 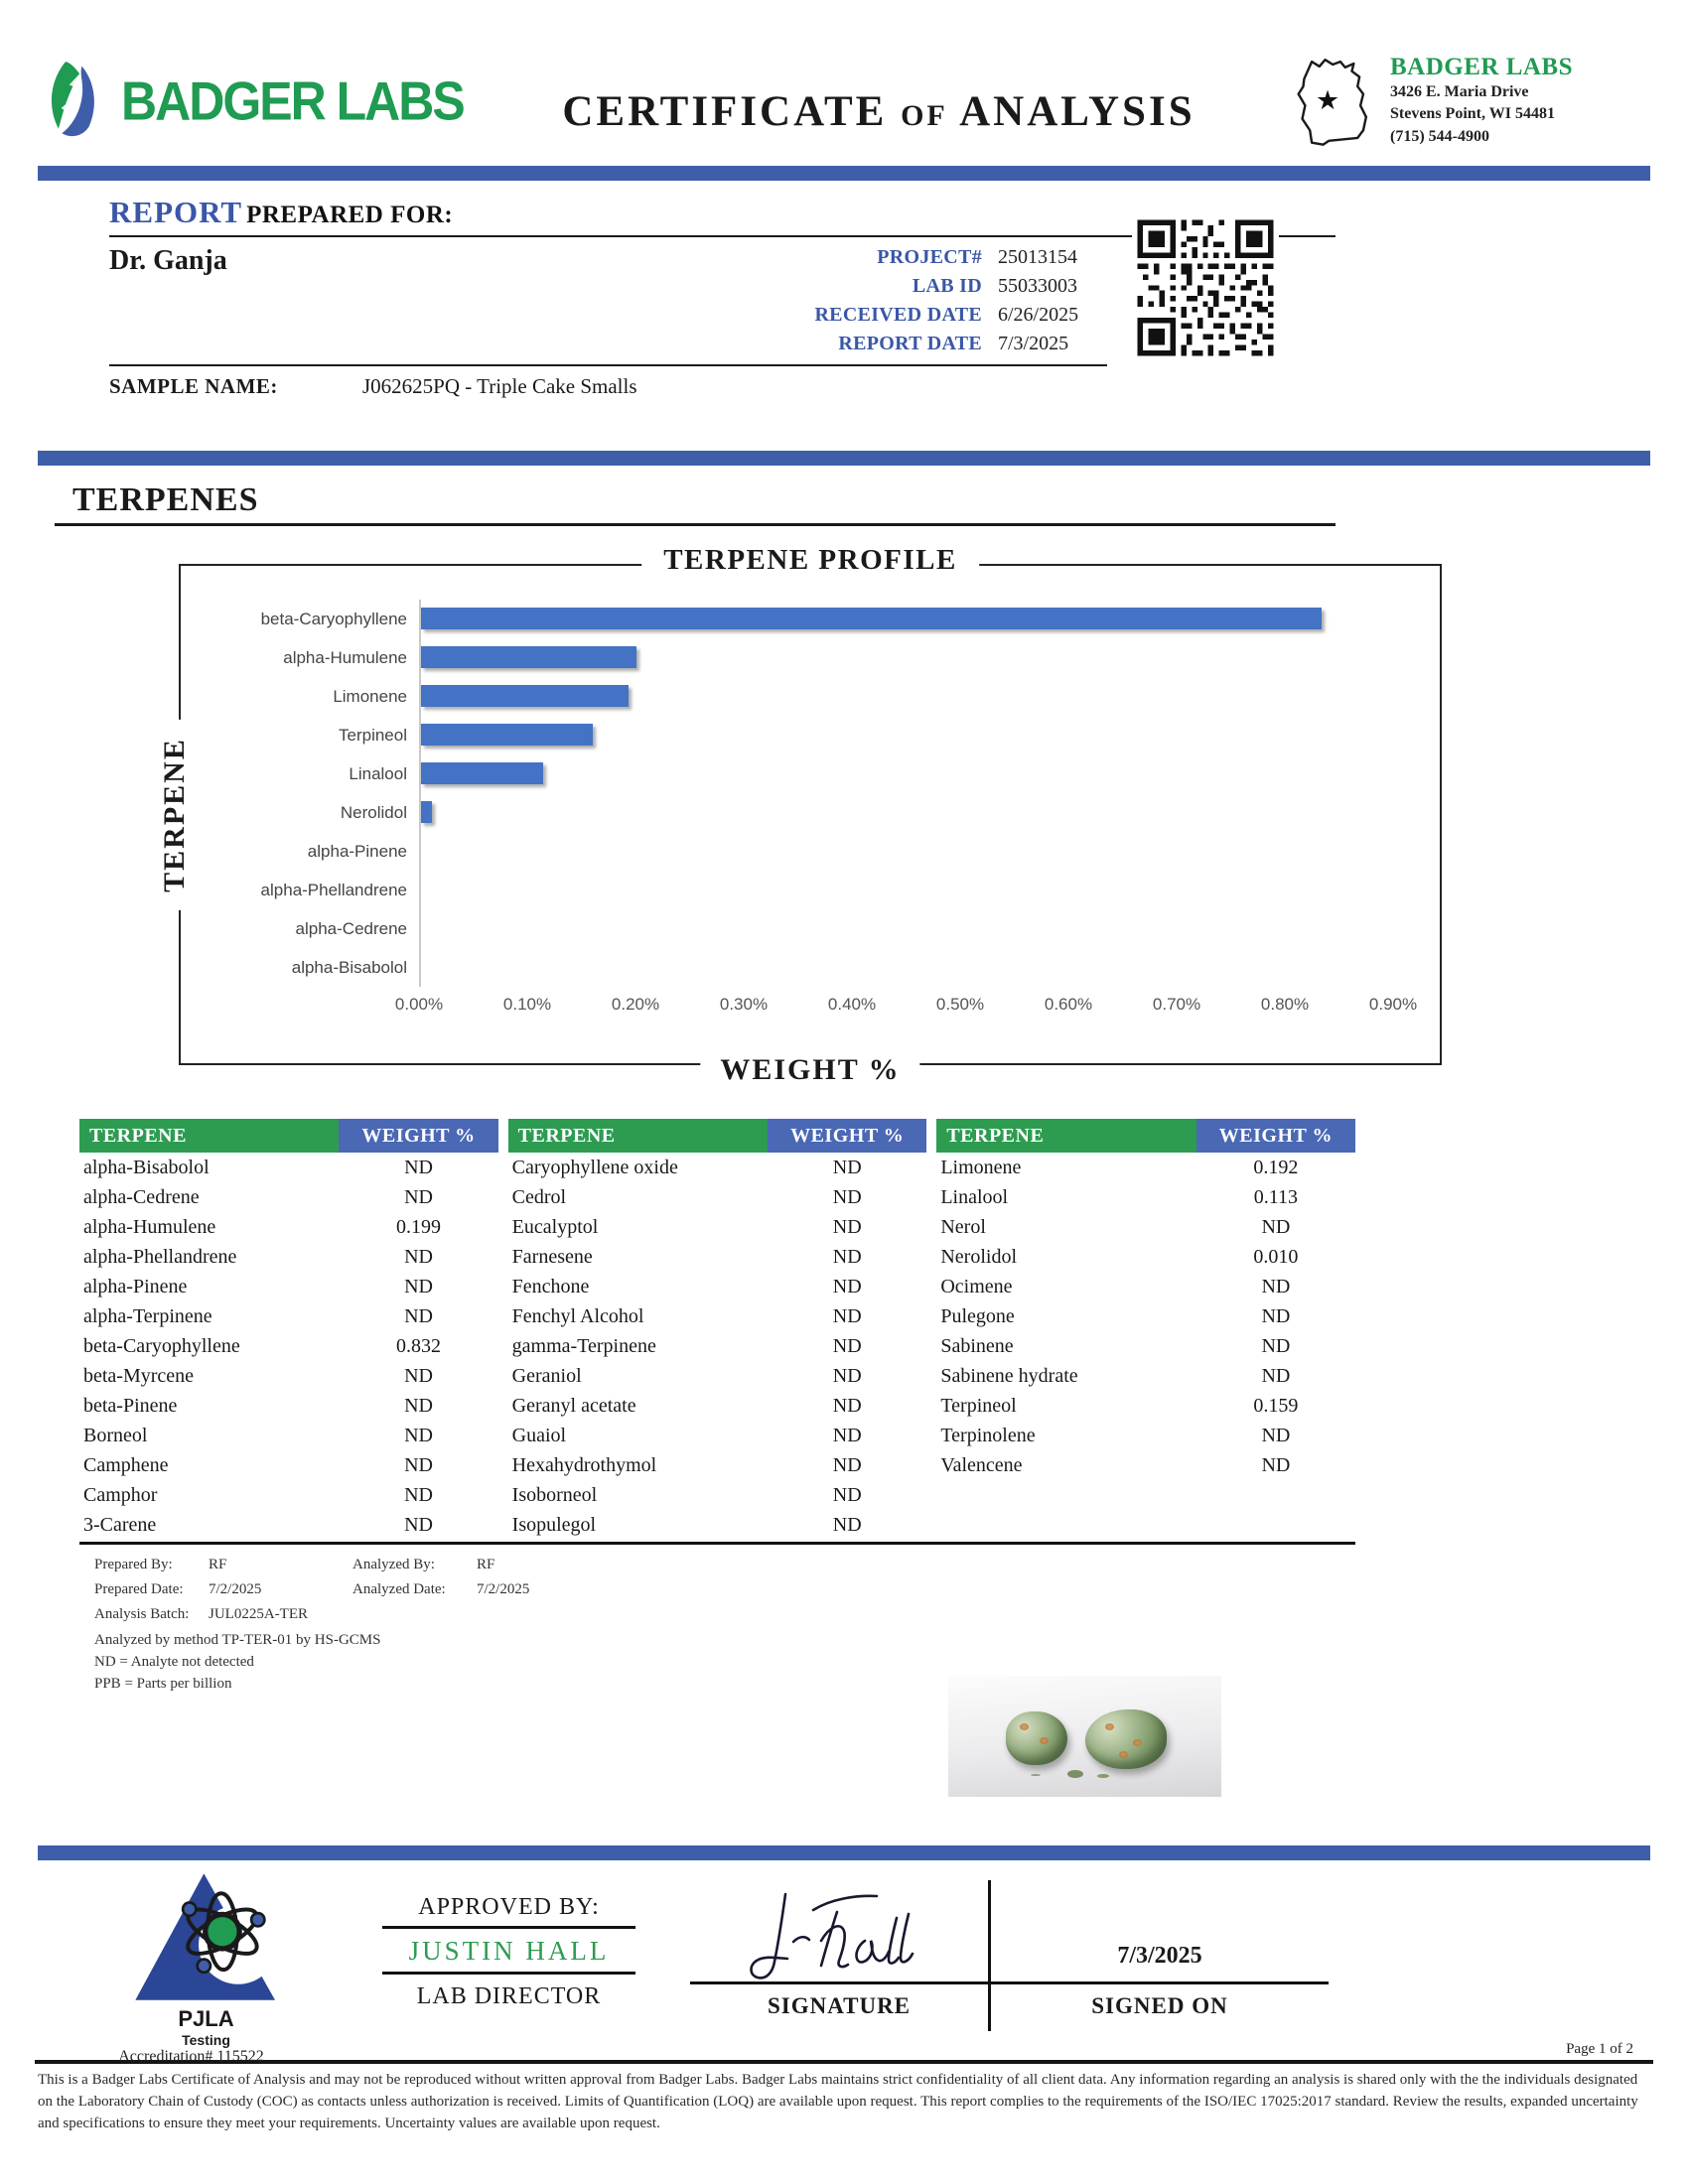 What do you see at coordinates (1160, 1983) in the screenshot?
I see `signed-on-line` at bounding box center [1160, 1983].